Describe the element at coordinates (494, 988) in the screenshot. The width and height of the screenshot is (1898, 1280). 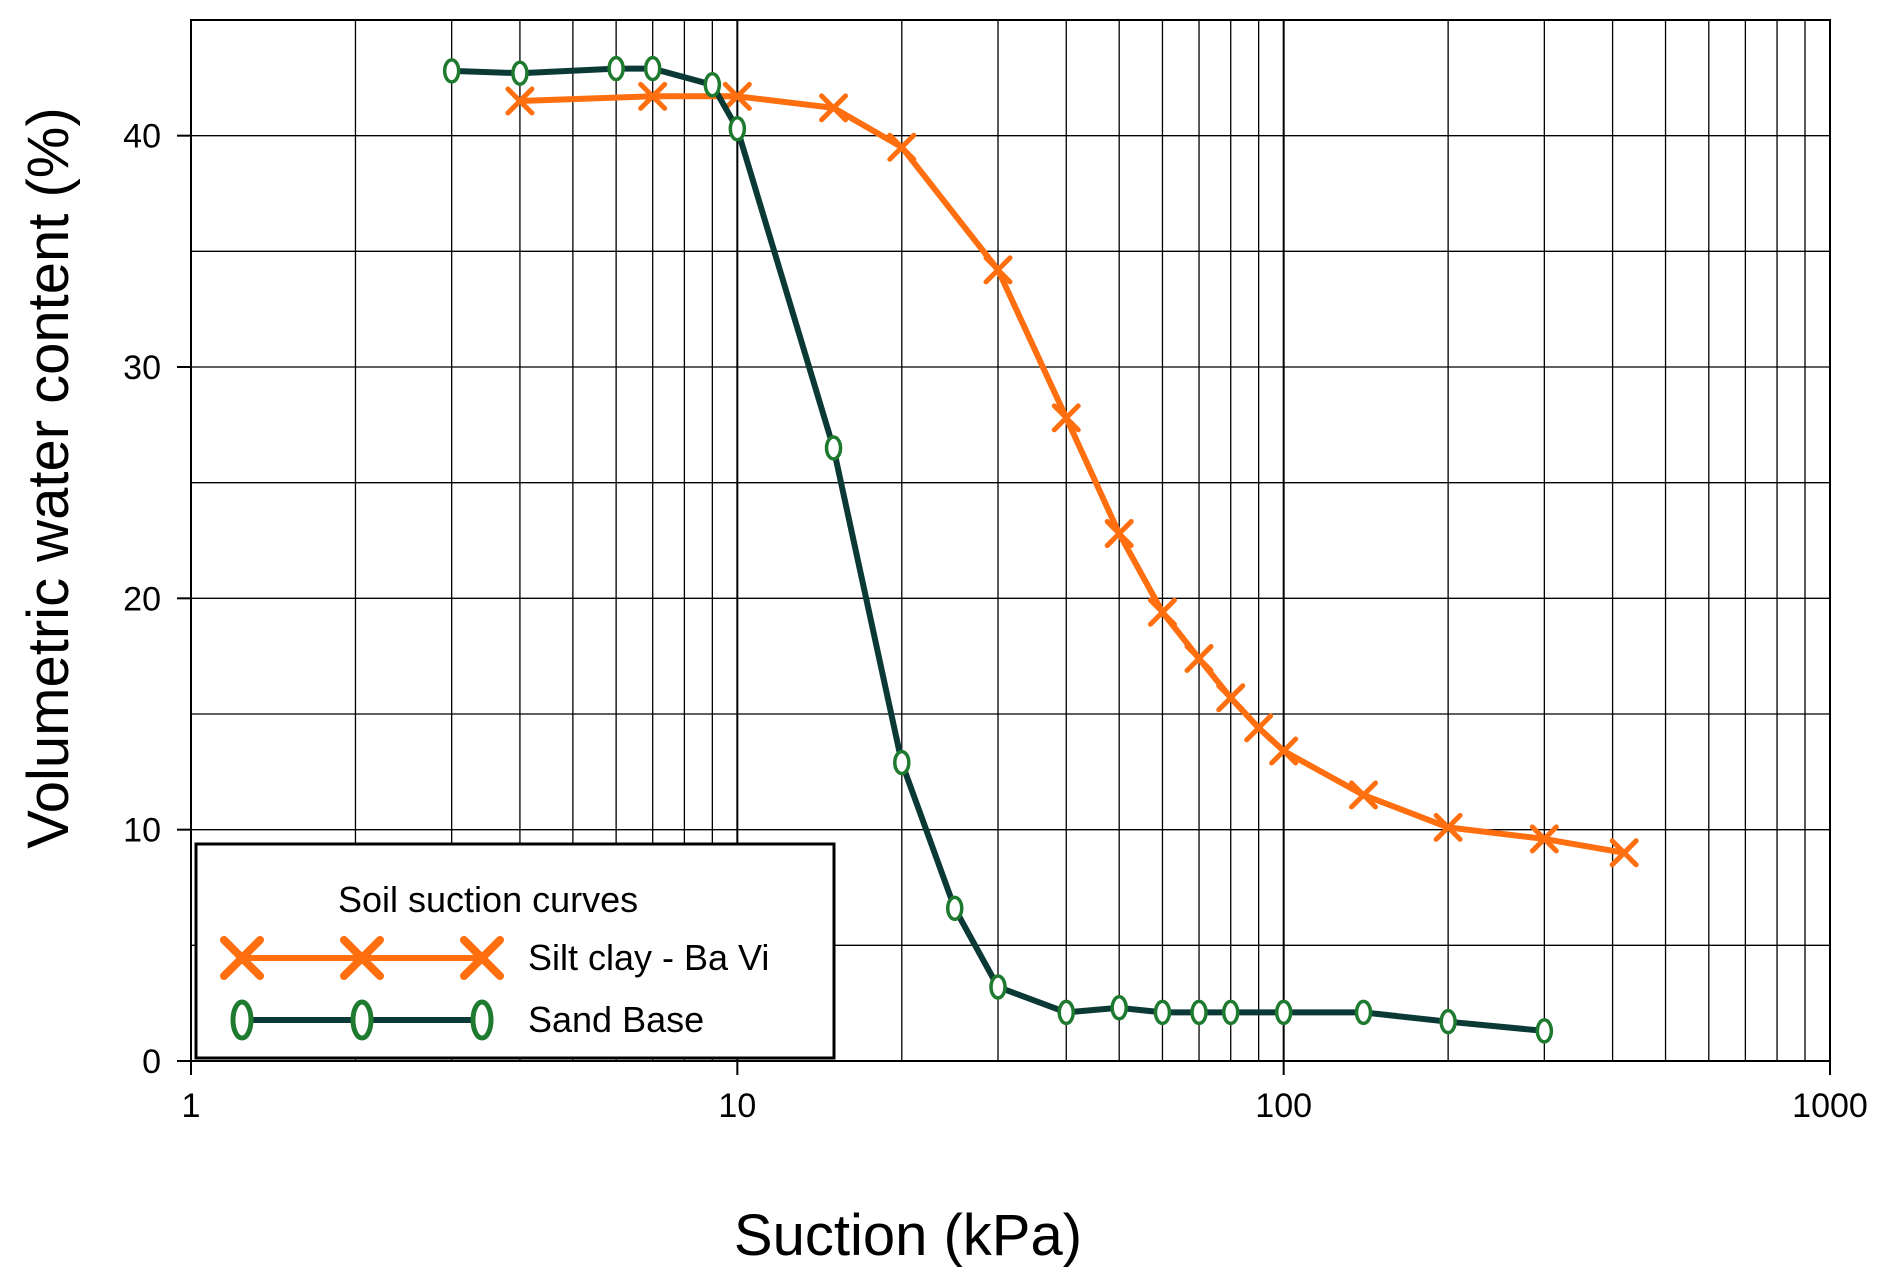
I see `legend-entries: Silt clay - Ba Vi Sand Base` at that location.